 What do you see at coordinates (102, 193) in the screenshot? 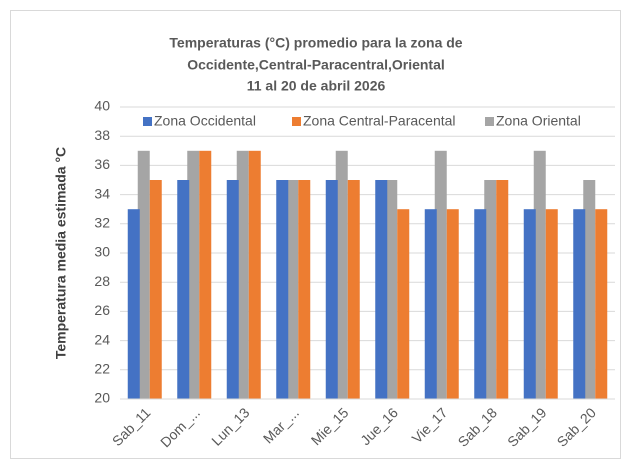
I see `y-tick-label: 34` at bounding box center [102, 193].